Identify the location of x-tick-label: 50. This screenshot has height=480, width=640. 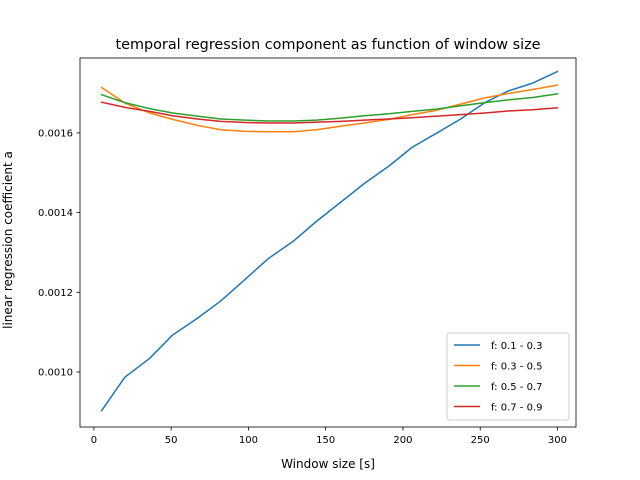
(171, 440).